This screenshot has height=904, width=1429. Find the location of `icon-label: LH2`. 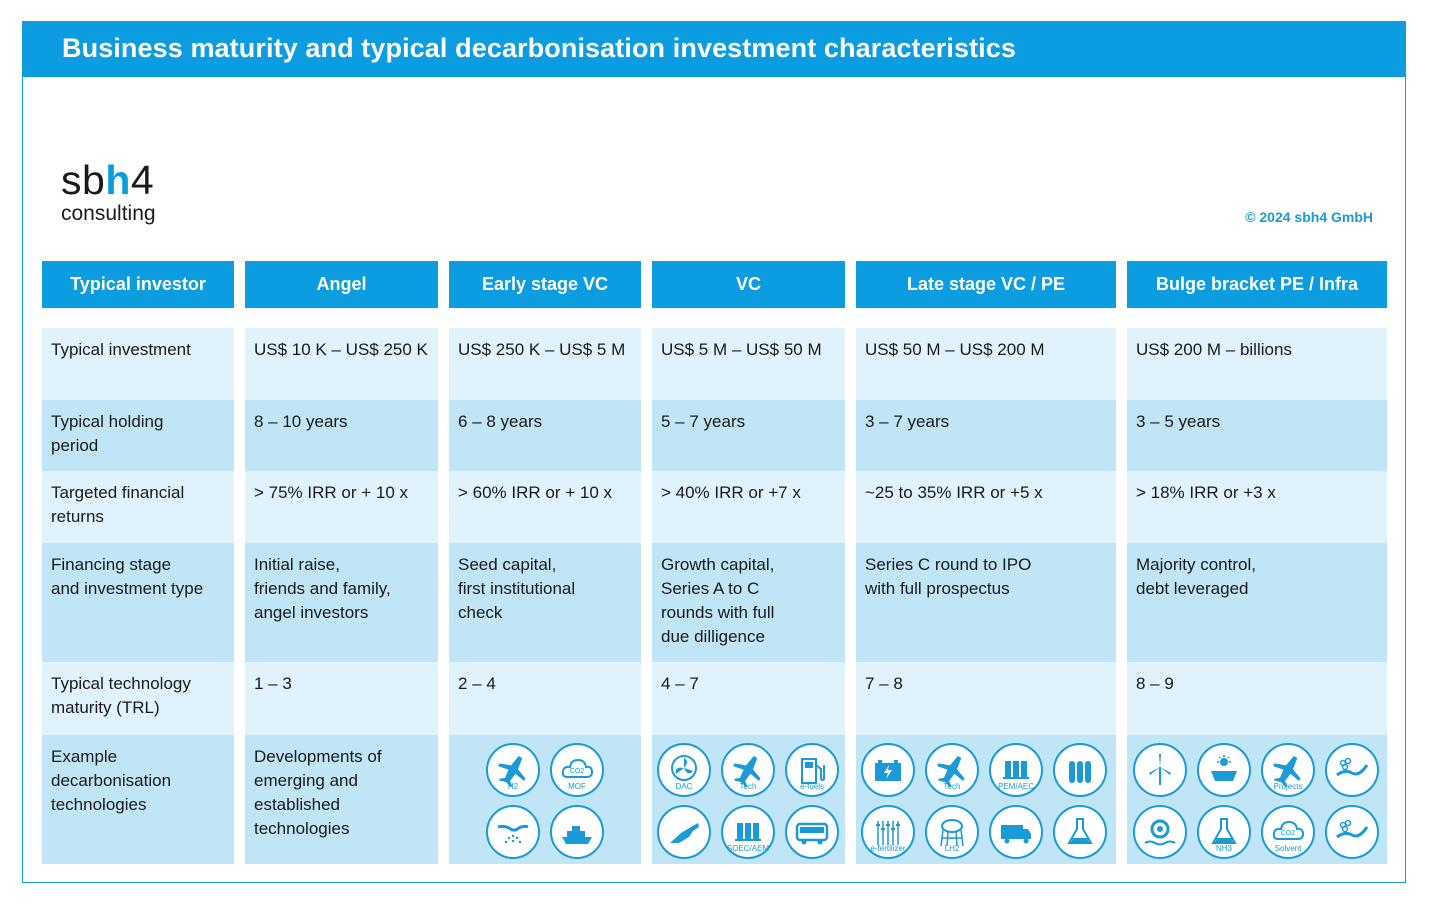

icon-label: LH2 is located at coordinates (952, 848).